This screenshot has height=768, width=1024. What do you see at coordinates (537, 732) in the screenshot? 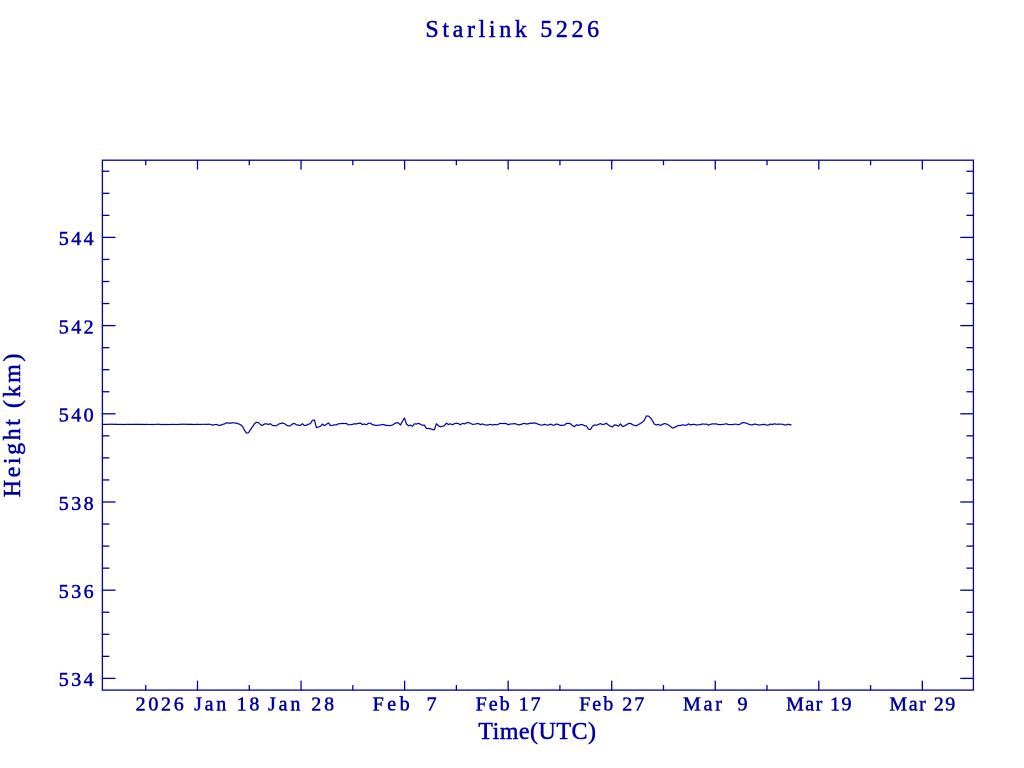
I see `svg-text: Time(UTC)` at bounding box center [537, 732].